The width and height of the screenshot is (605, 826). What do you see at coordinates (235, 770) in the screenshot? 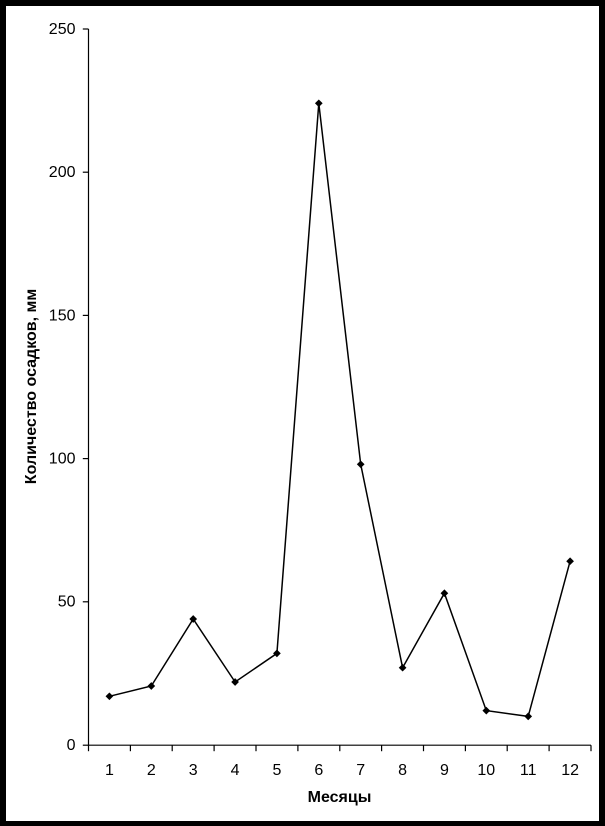
I see `svg-text: 4` at bounding box center [235, 770].